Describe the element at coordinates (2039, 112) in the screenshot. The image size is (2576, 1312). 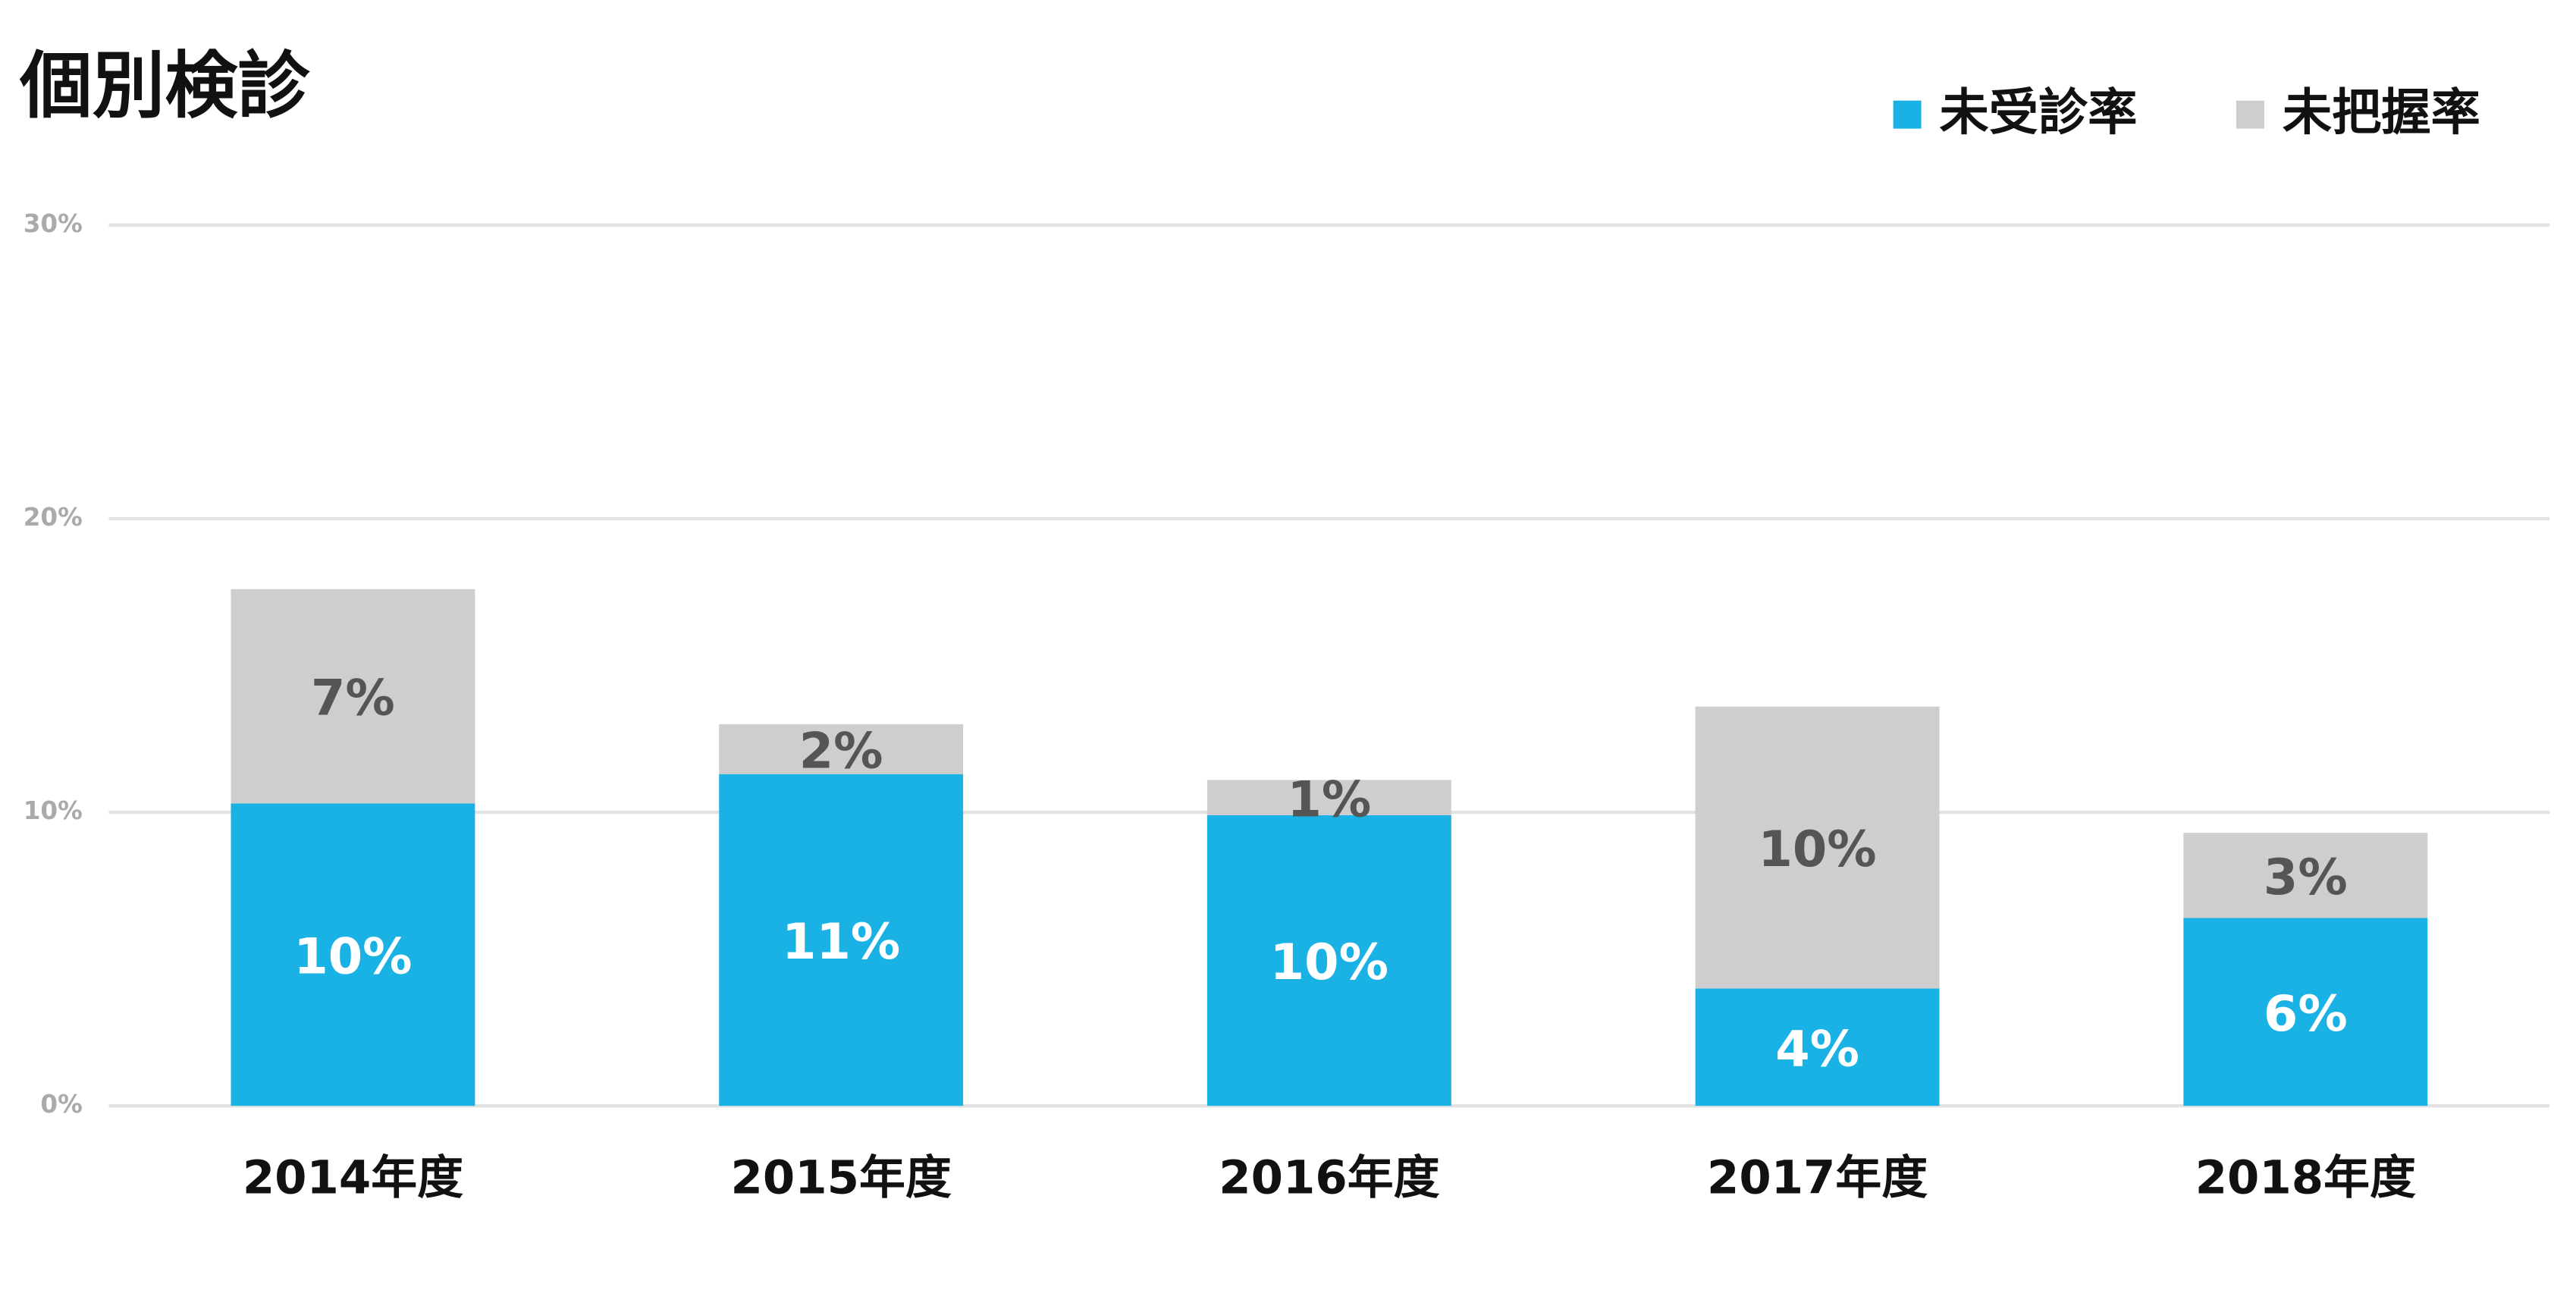
I see `legend-label: 未受診率` at that location.